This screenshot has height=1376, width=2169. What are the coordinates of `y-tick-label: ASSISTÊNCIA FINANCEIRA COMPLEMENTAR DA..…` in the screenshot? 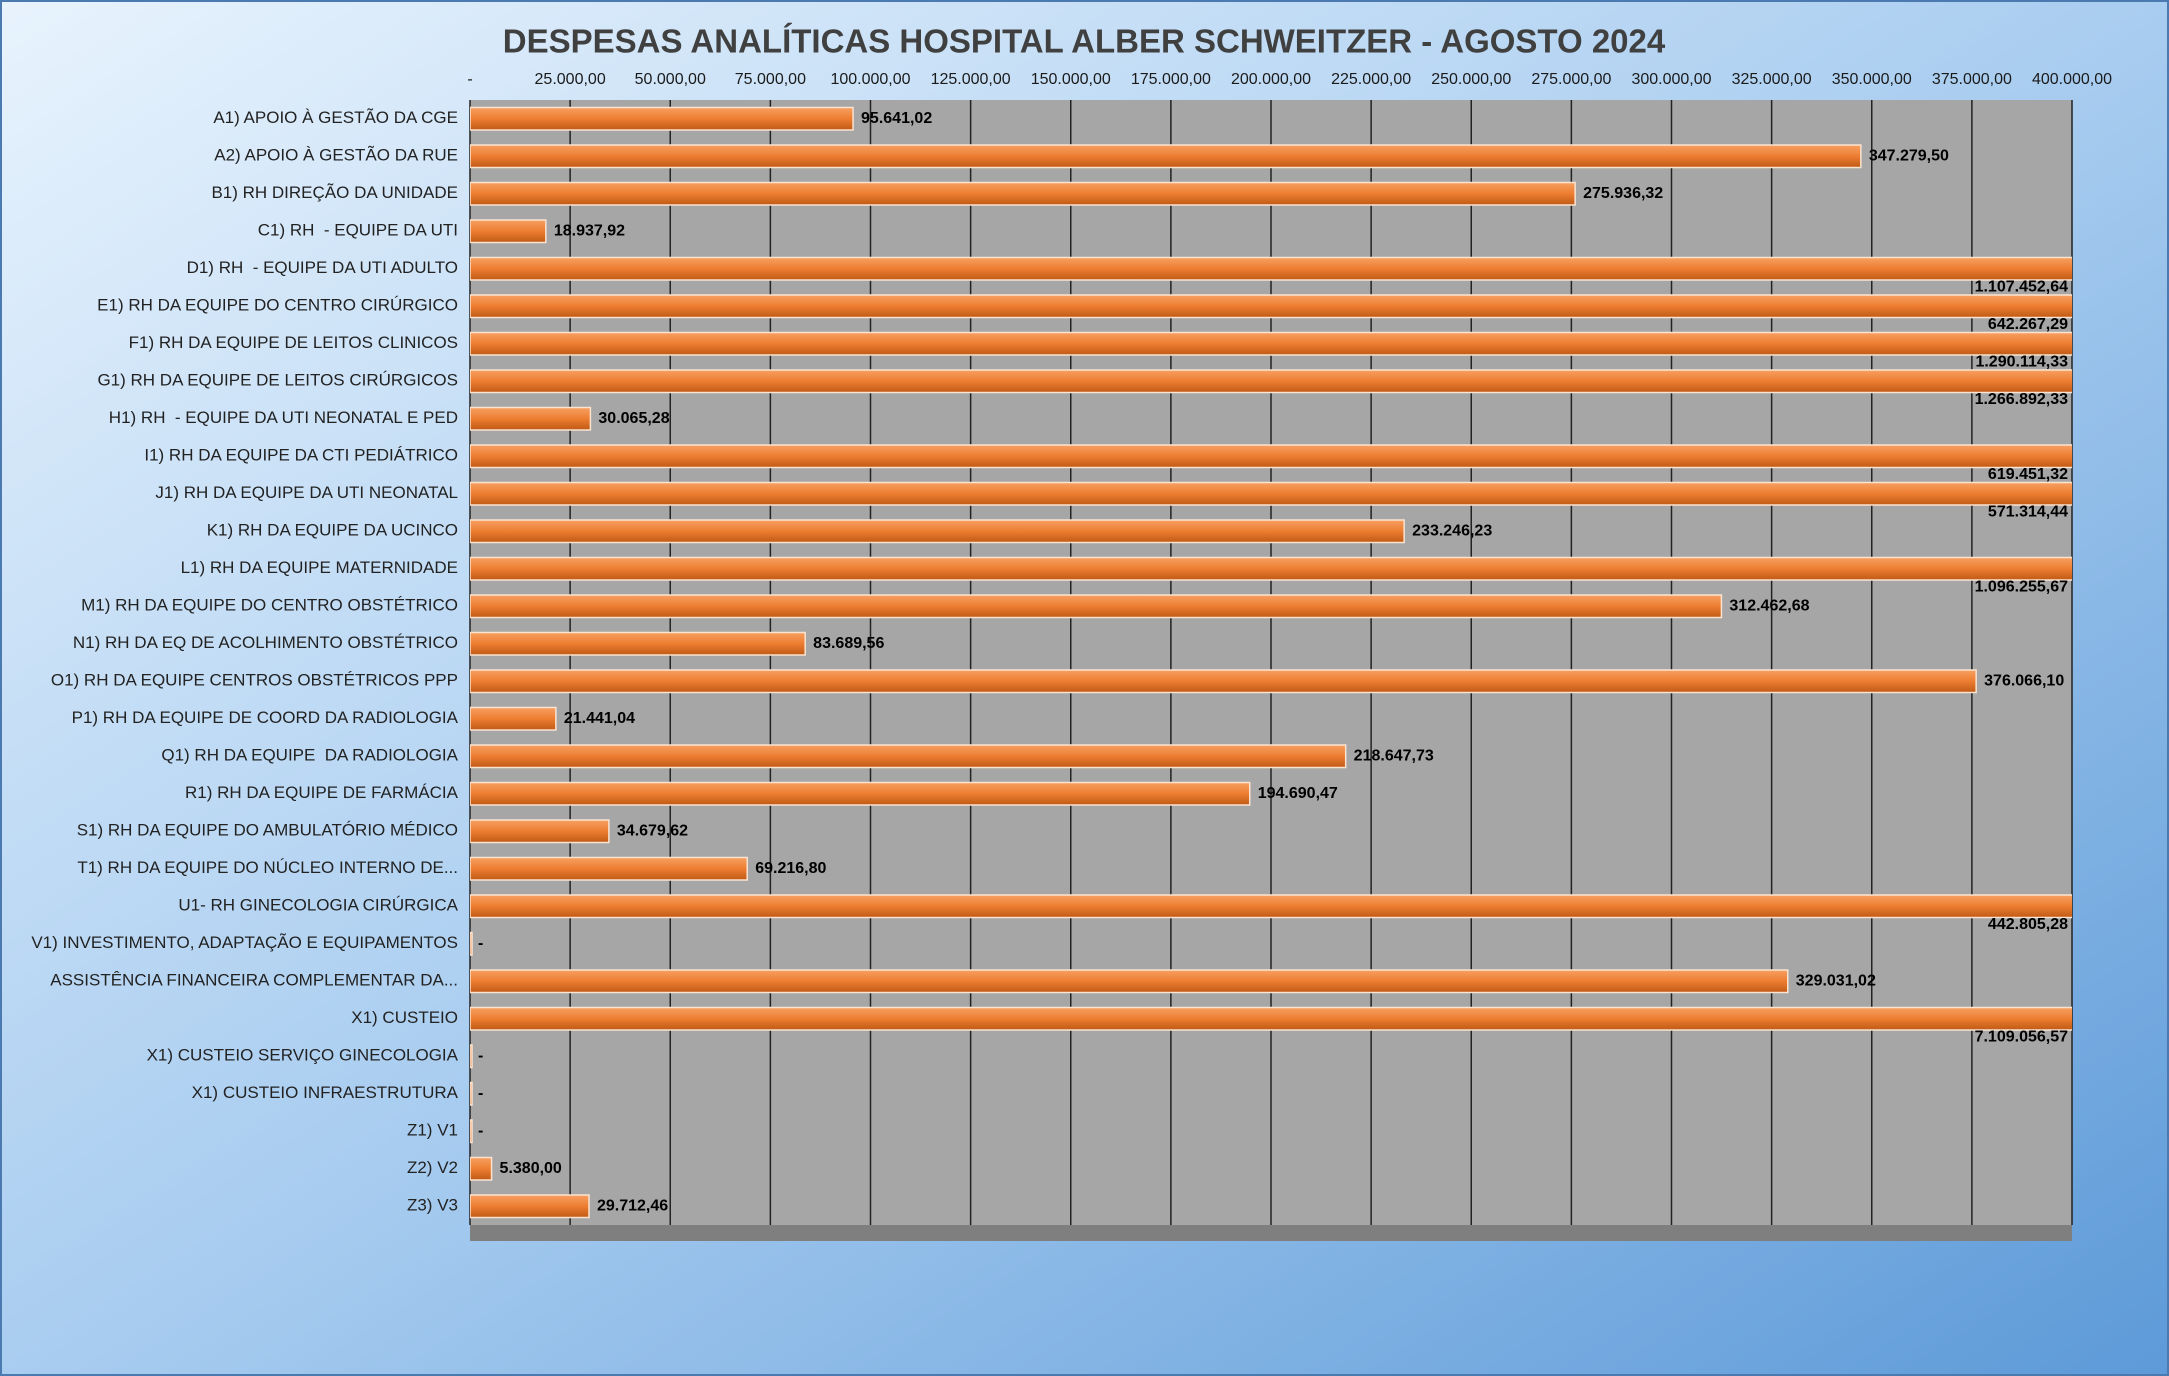 It's located at (254, 980).